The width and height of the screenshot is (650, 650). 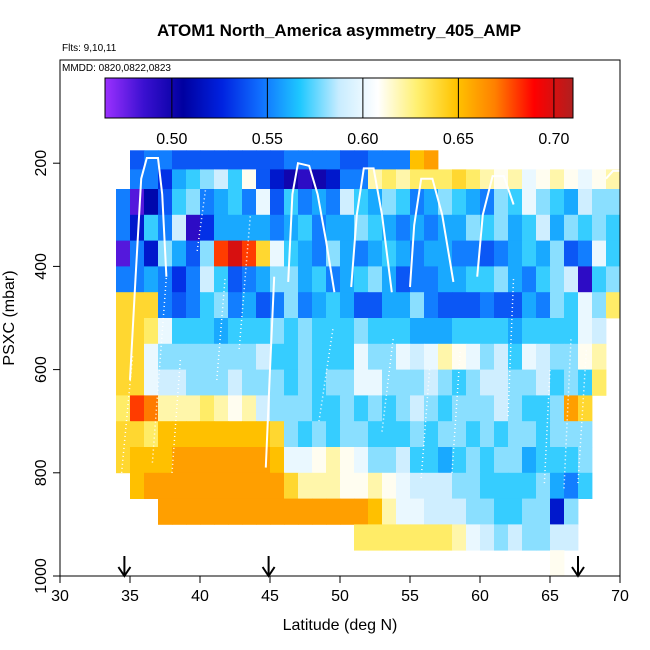 What do you see at coordinates (41, 266) in the screenshot?
I see `y-tick-label: 400` at bounding box center [41, 266].